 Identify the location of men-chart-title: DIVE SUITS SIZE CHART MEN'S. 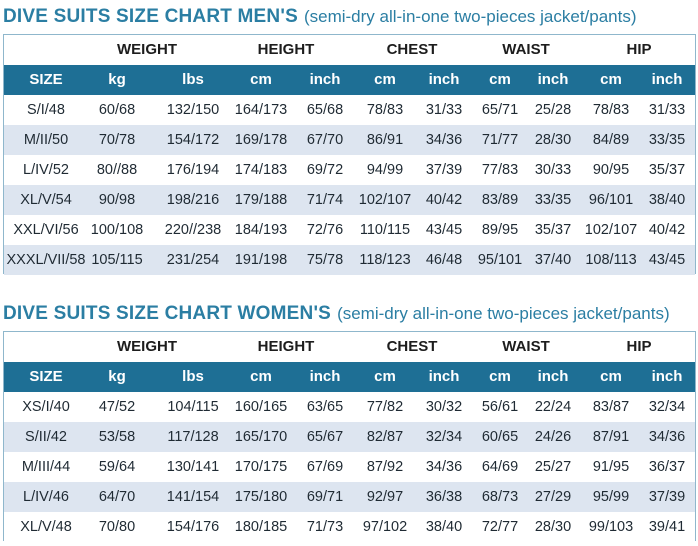
(150, 16).